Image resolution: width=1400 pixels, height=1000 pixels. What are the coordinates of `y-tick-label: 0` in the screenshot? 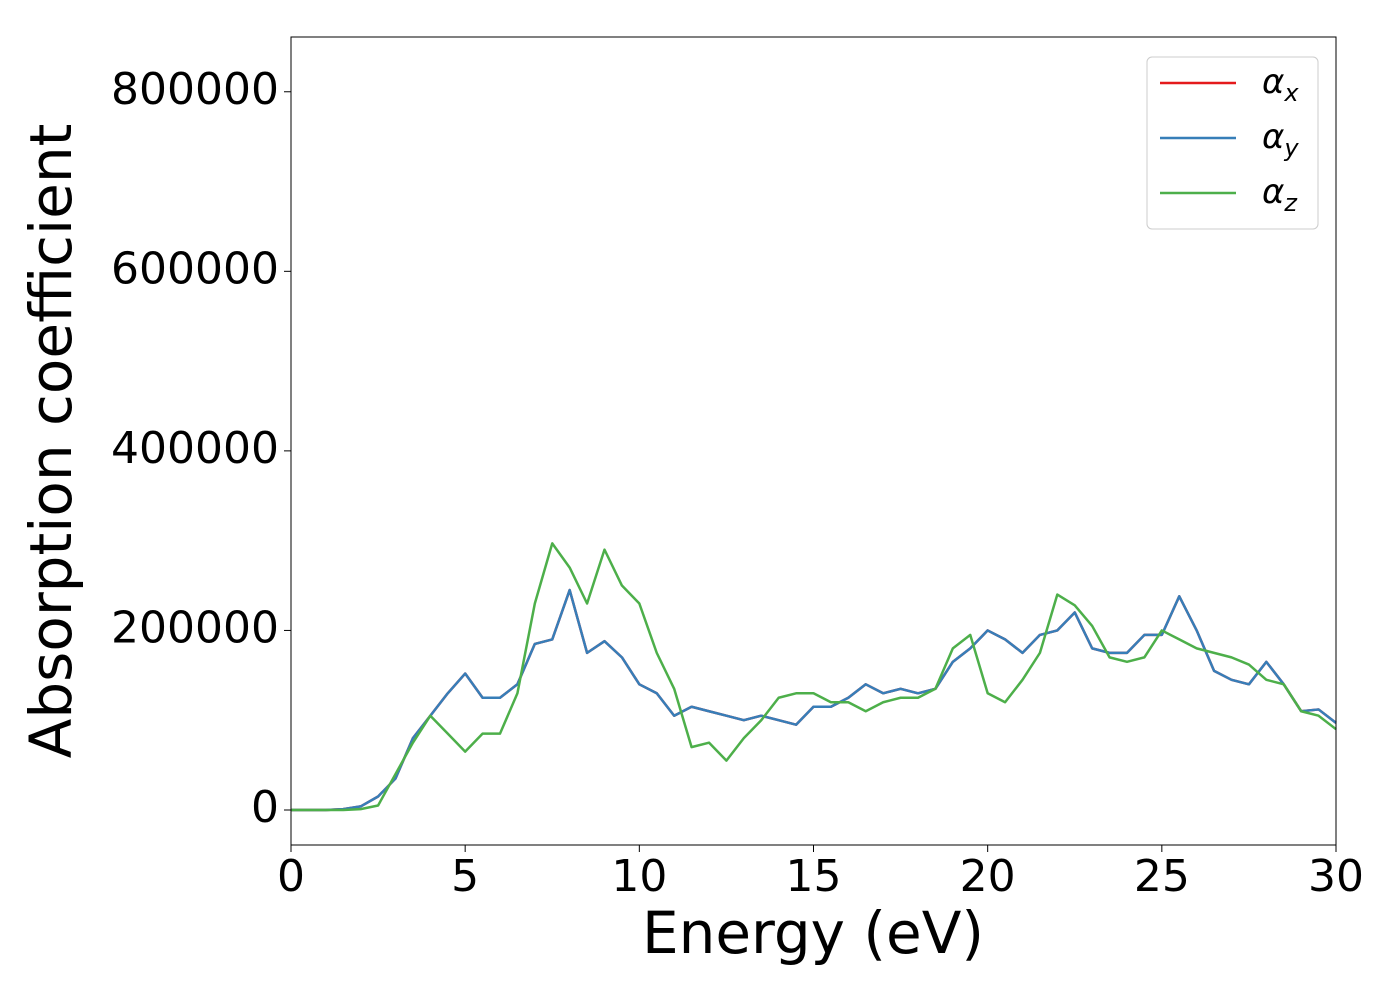 It's located at (265, 807).